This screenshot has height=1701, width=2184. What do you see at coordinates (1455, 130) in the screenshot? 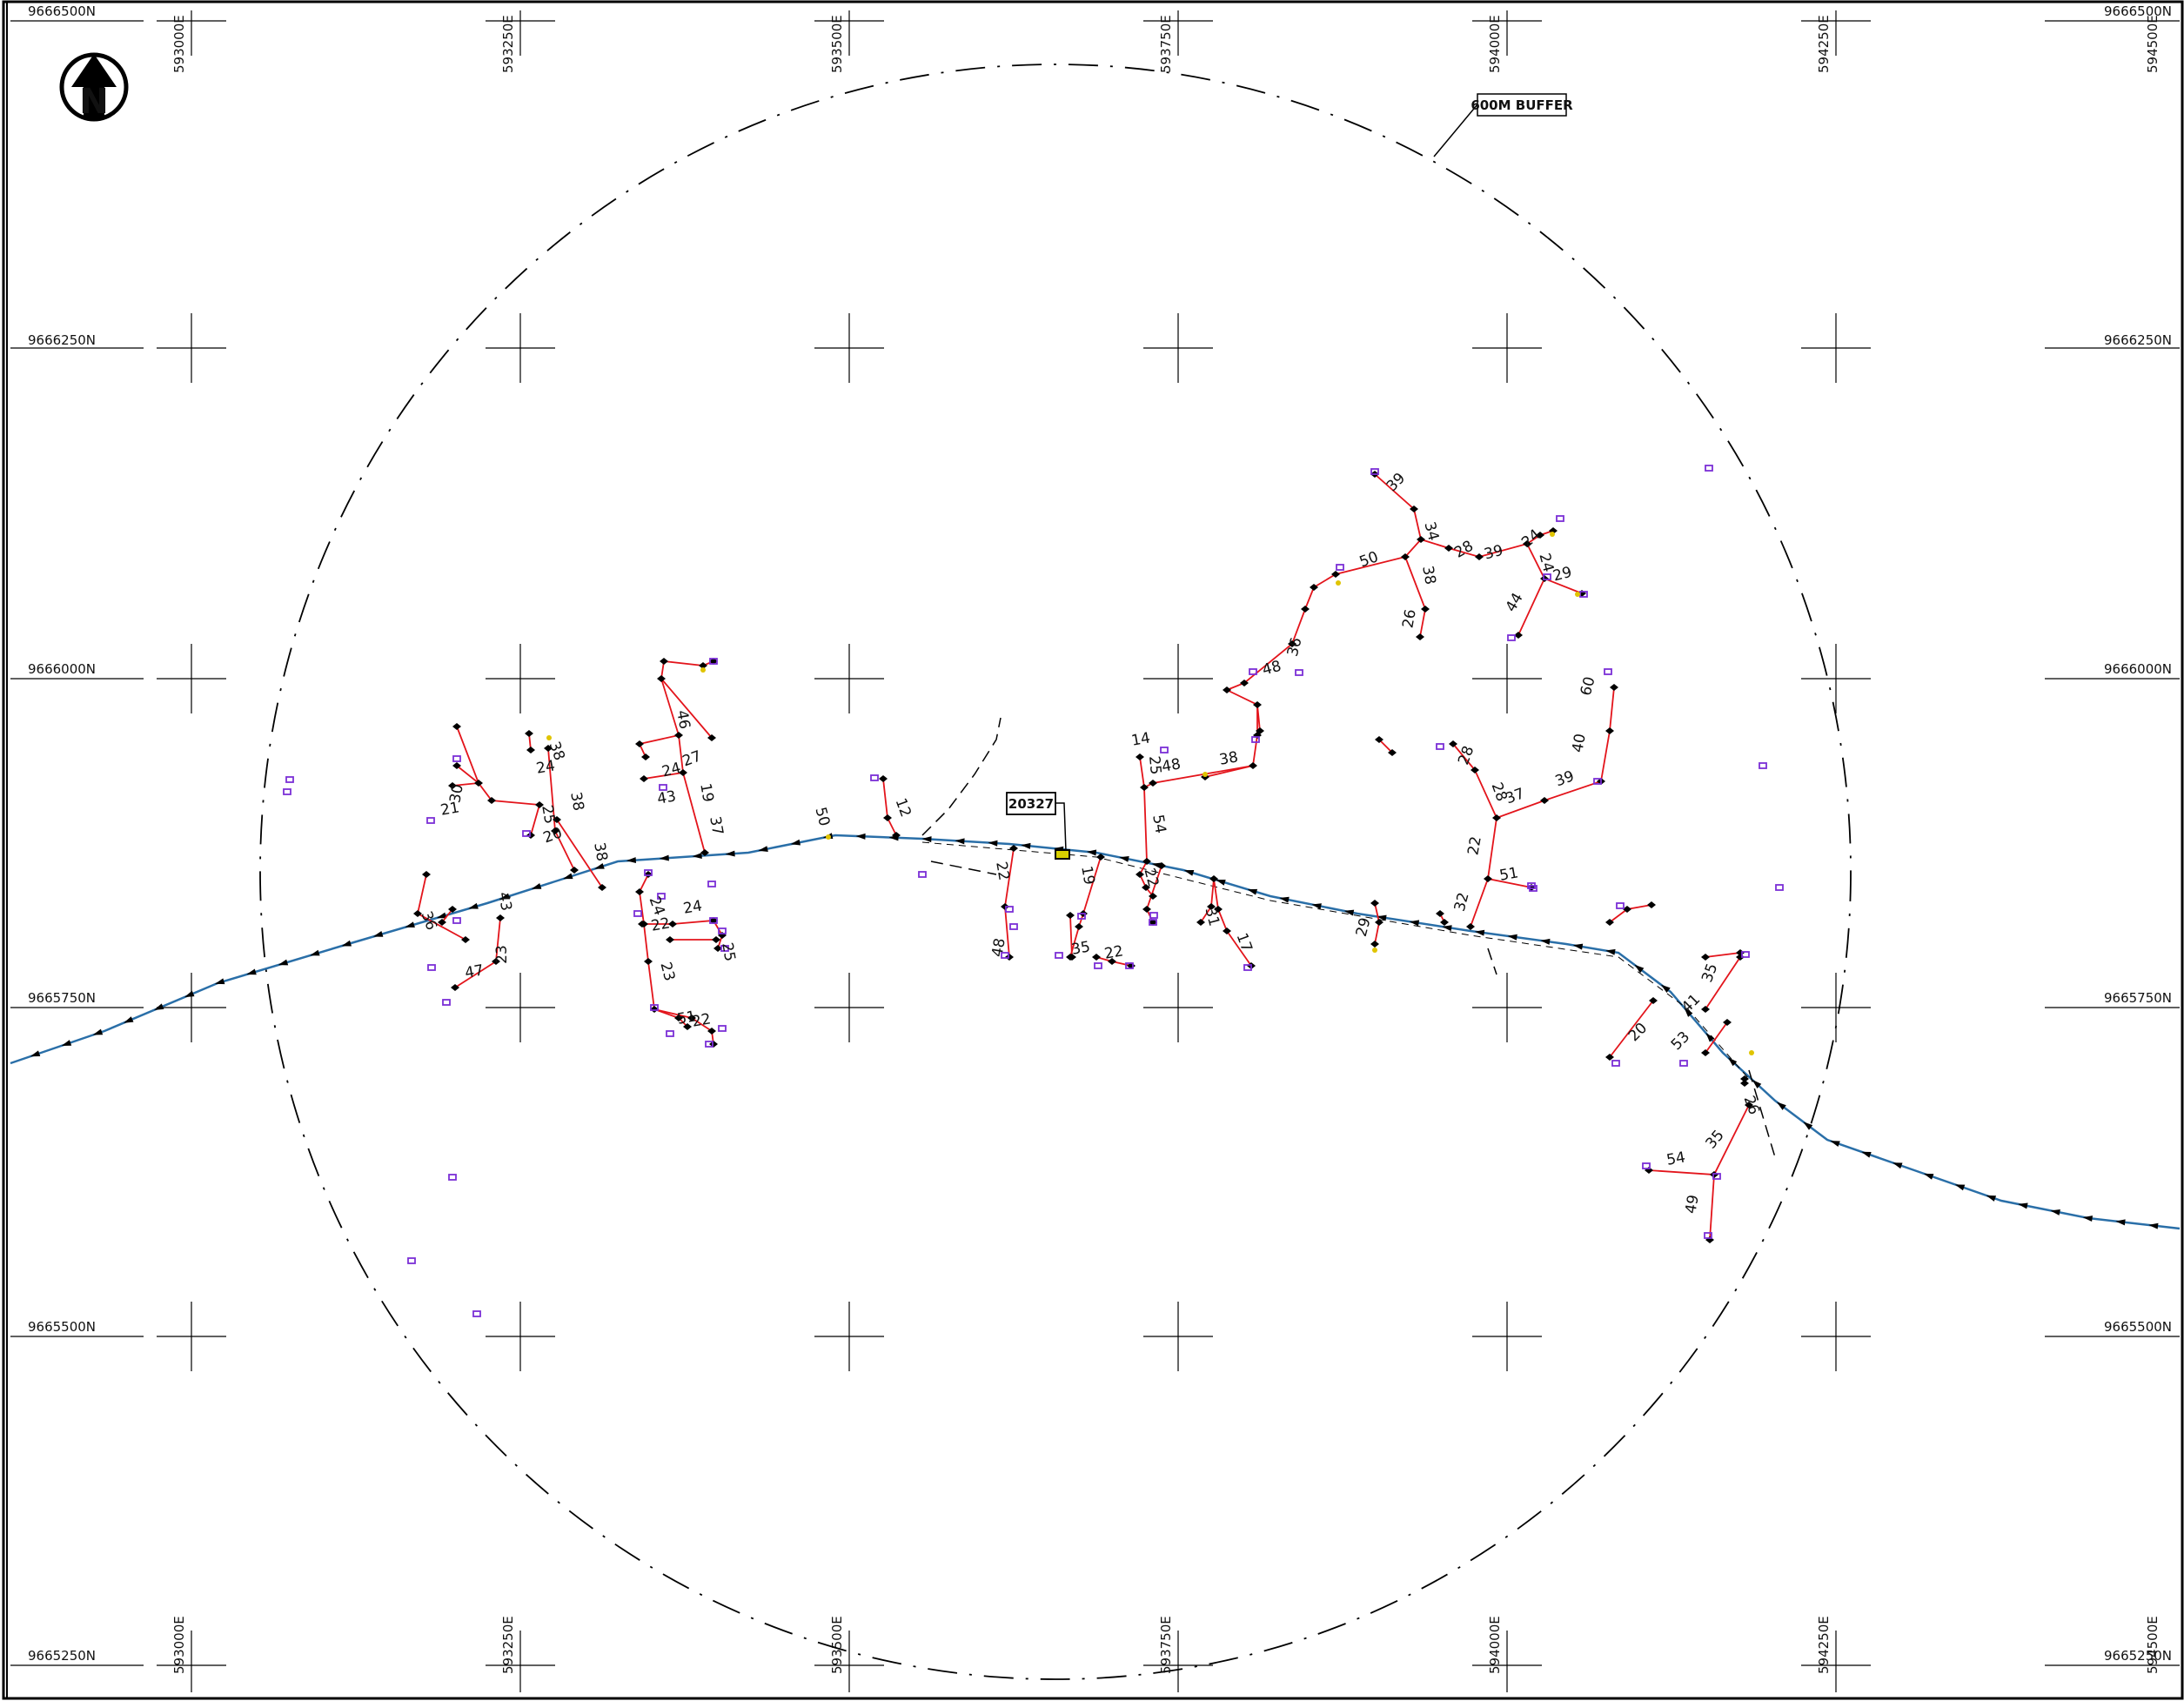
I see `buffer-leader-line` at bounding box center [1455, 130].